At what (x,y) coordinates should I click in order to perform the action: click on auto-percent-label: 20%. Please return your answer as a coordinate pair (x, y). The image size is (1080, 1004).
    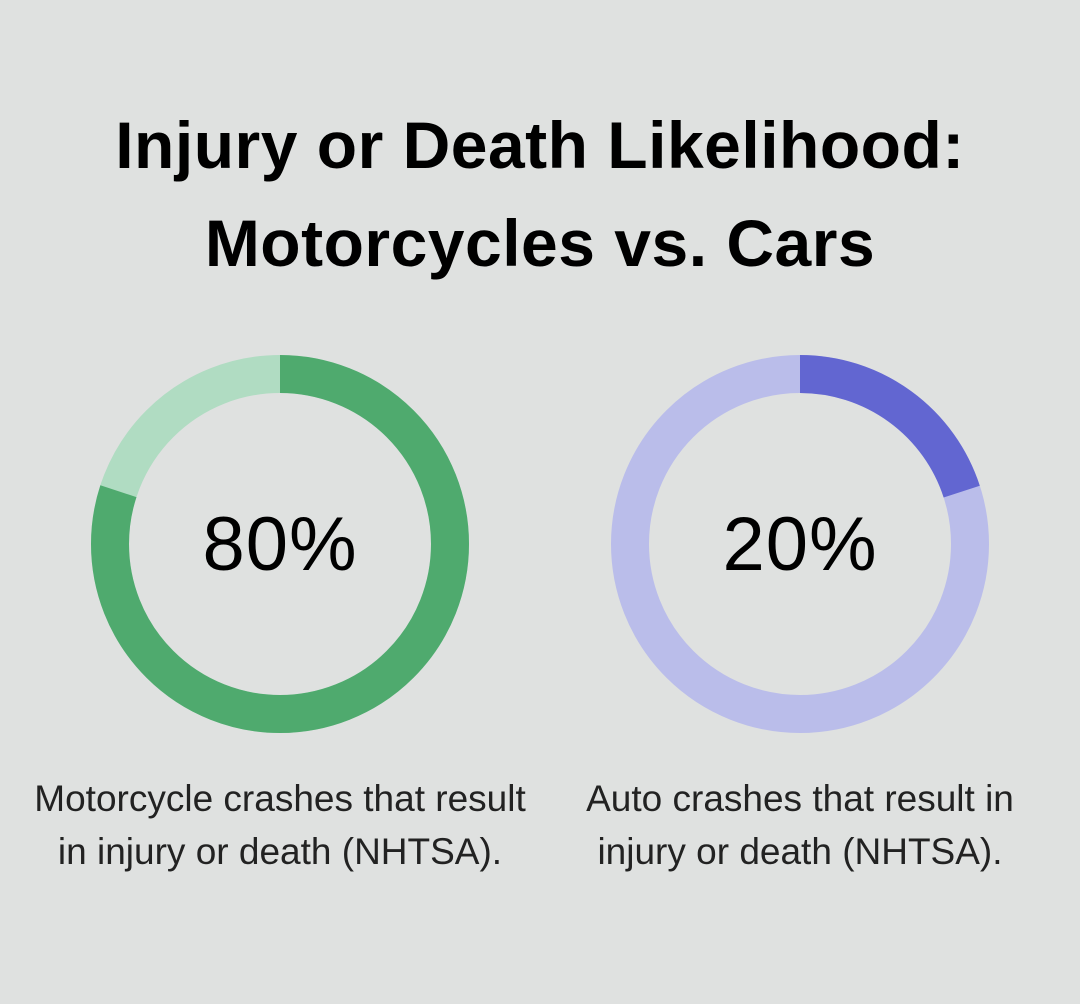
    Looking at the image, I should click on (800, 544).